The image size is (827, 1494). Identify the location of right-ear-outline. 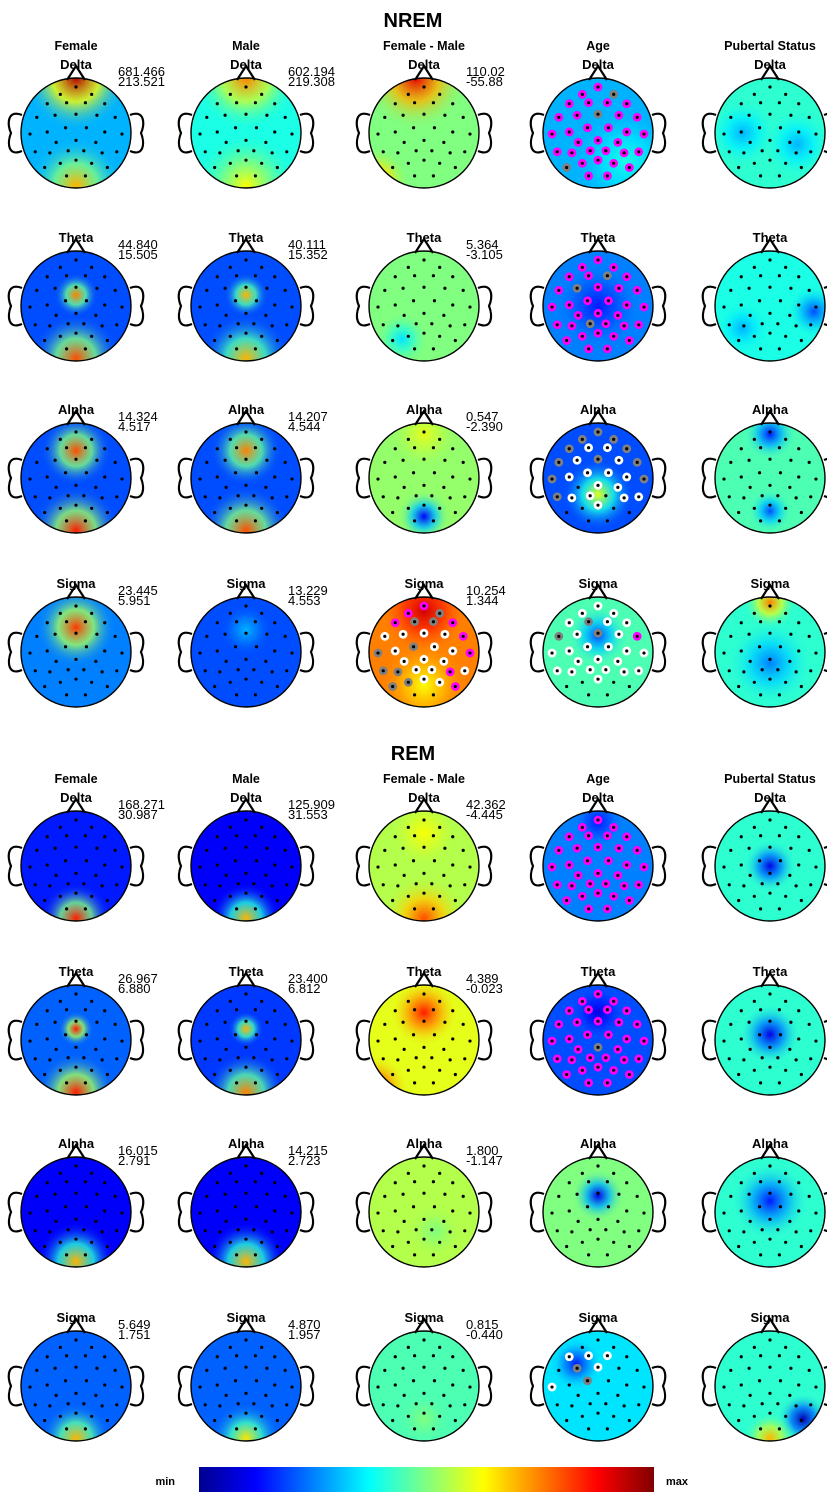
(307, 478).